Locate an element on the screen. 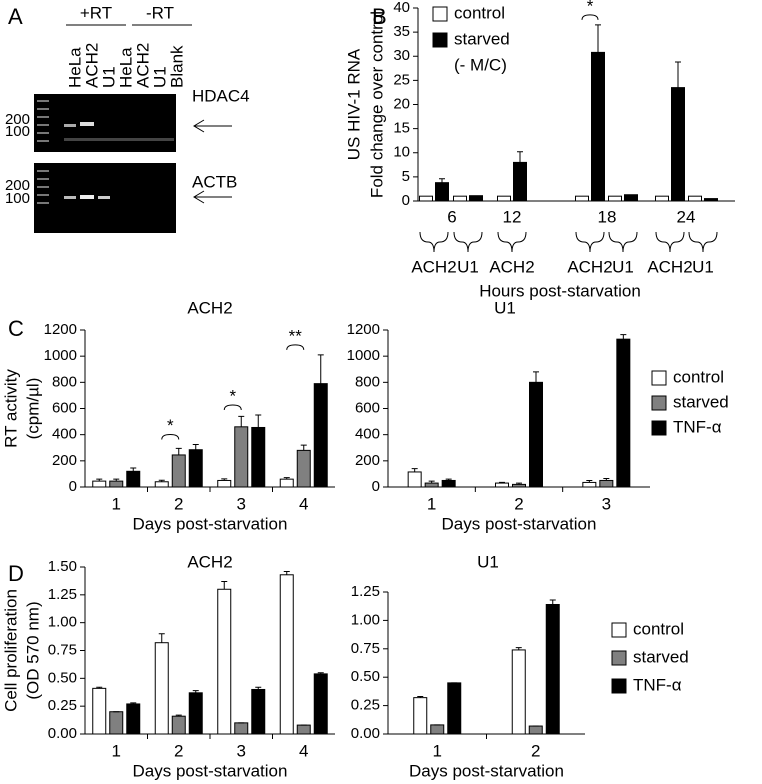  y-axis-title: (cpm/µl) is located at coordinates (32, 409).